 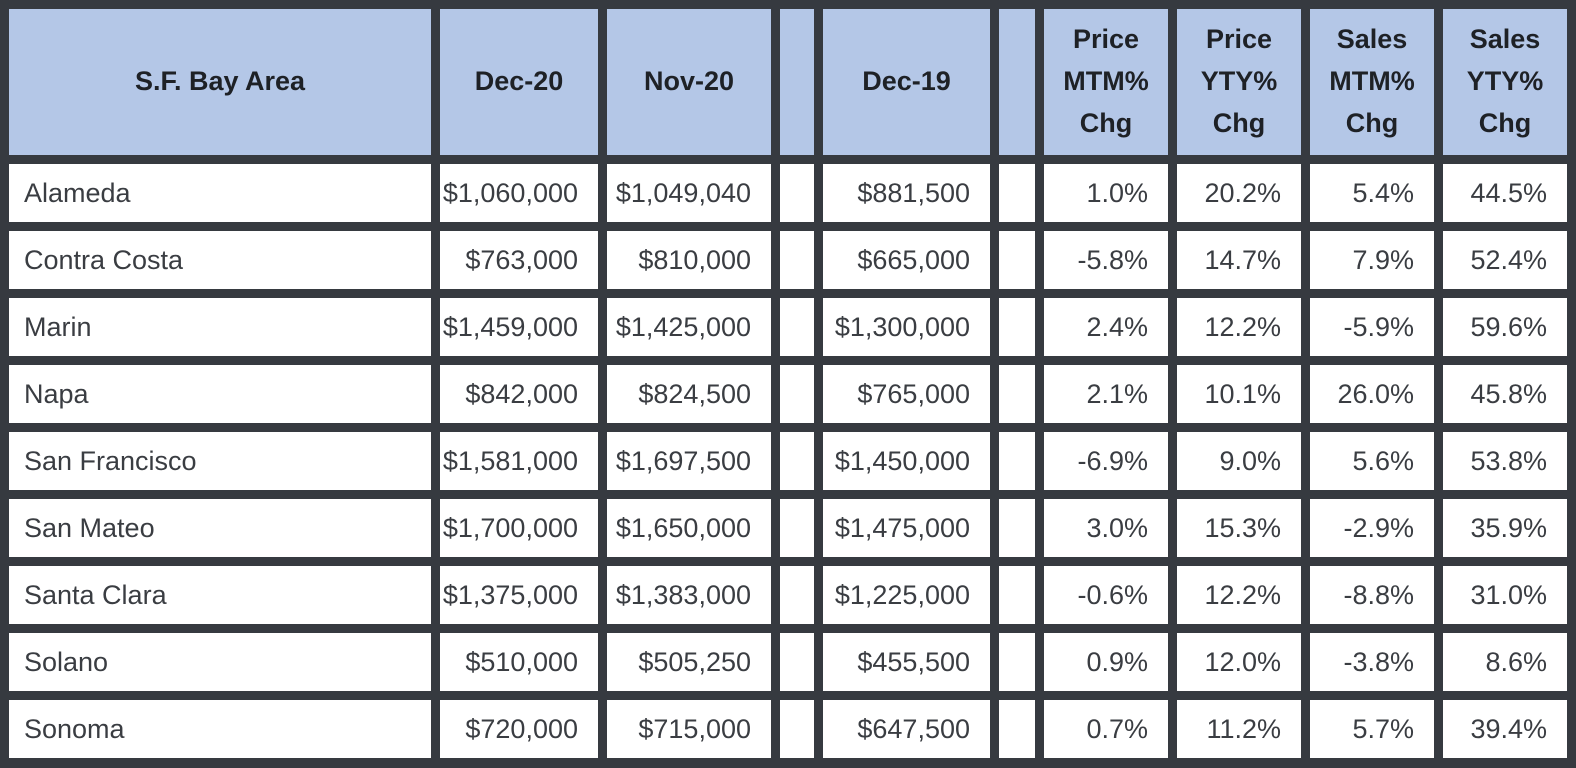 What do you see at coordinates (689, 595) in the screenshot?
I see `nov20-price-cell: $1,383,000` at bounding box center [689, 595].